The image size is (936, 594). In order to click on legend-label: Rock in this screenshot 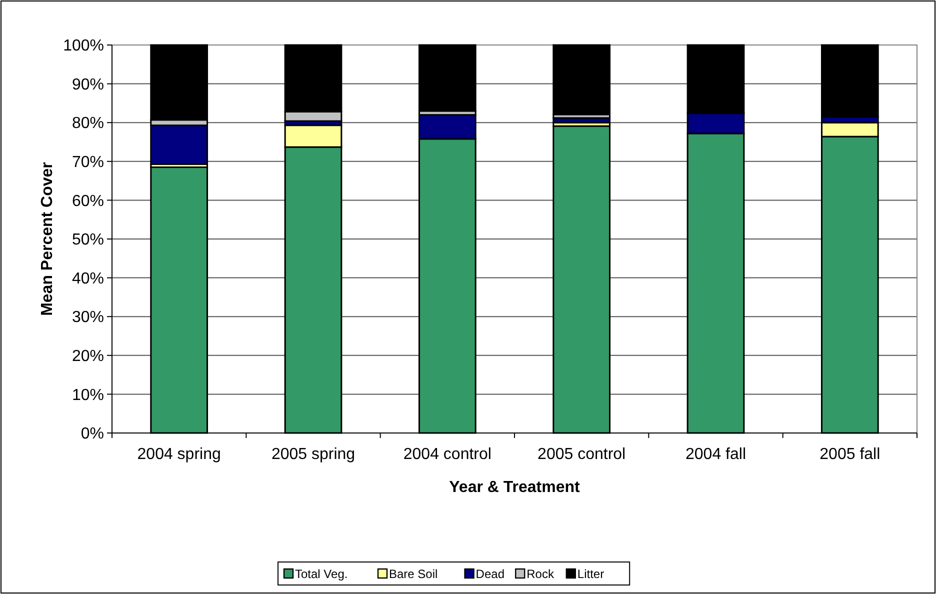, I will do `click(540, 574)`.